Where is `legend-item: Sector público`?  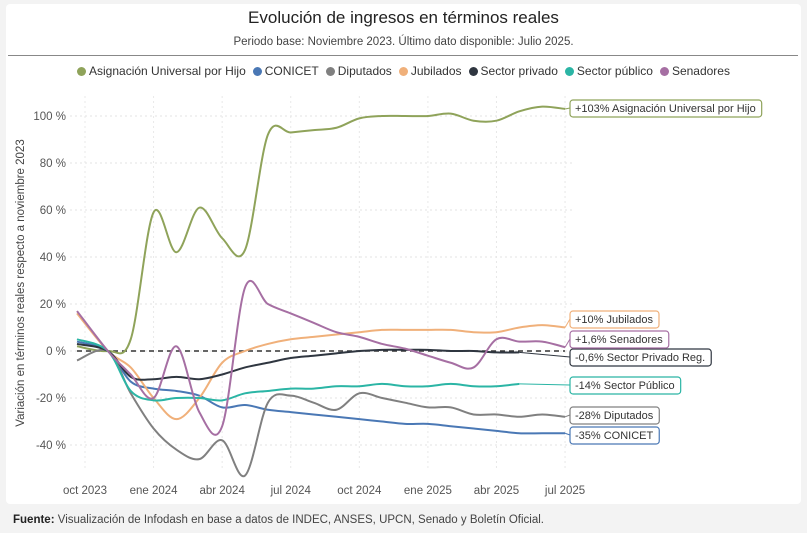 legend-item: Sector público is located at coordinates (608, 71).